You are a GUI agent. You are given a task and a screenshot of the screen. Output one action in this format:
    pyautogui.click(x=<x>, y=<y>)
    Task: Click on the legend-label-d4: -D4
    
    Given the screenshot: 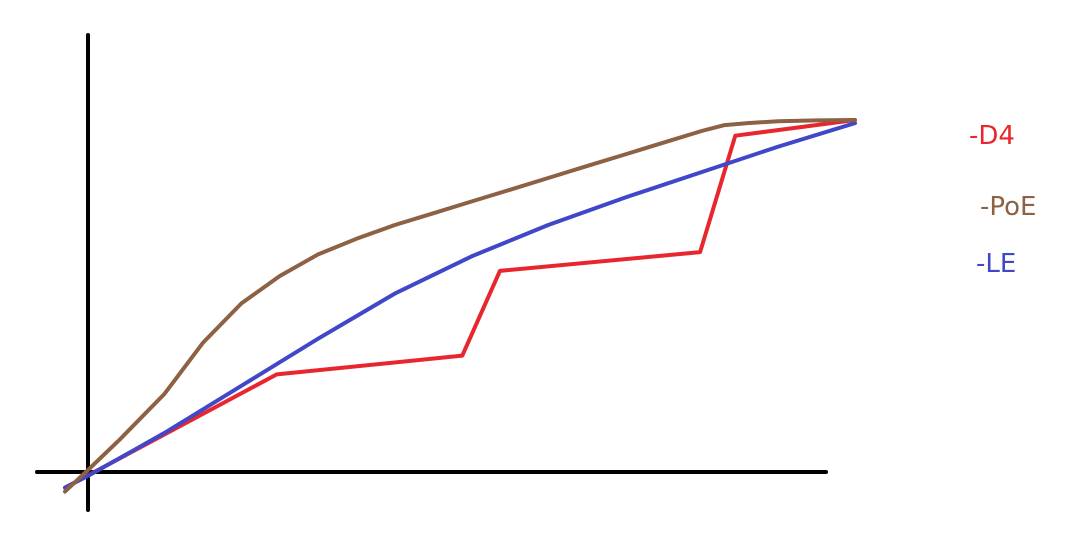 What is the action you would take?
    pyautogui.click(x=992, y=136)
    